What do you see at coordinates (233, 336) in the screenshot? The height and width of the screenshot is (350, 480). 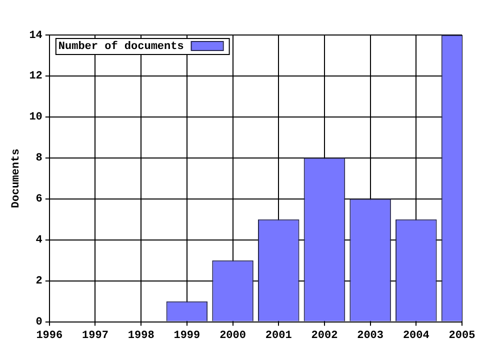 I see `x-tick-label: 2000` at bounding box center [233, 336].